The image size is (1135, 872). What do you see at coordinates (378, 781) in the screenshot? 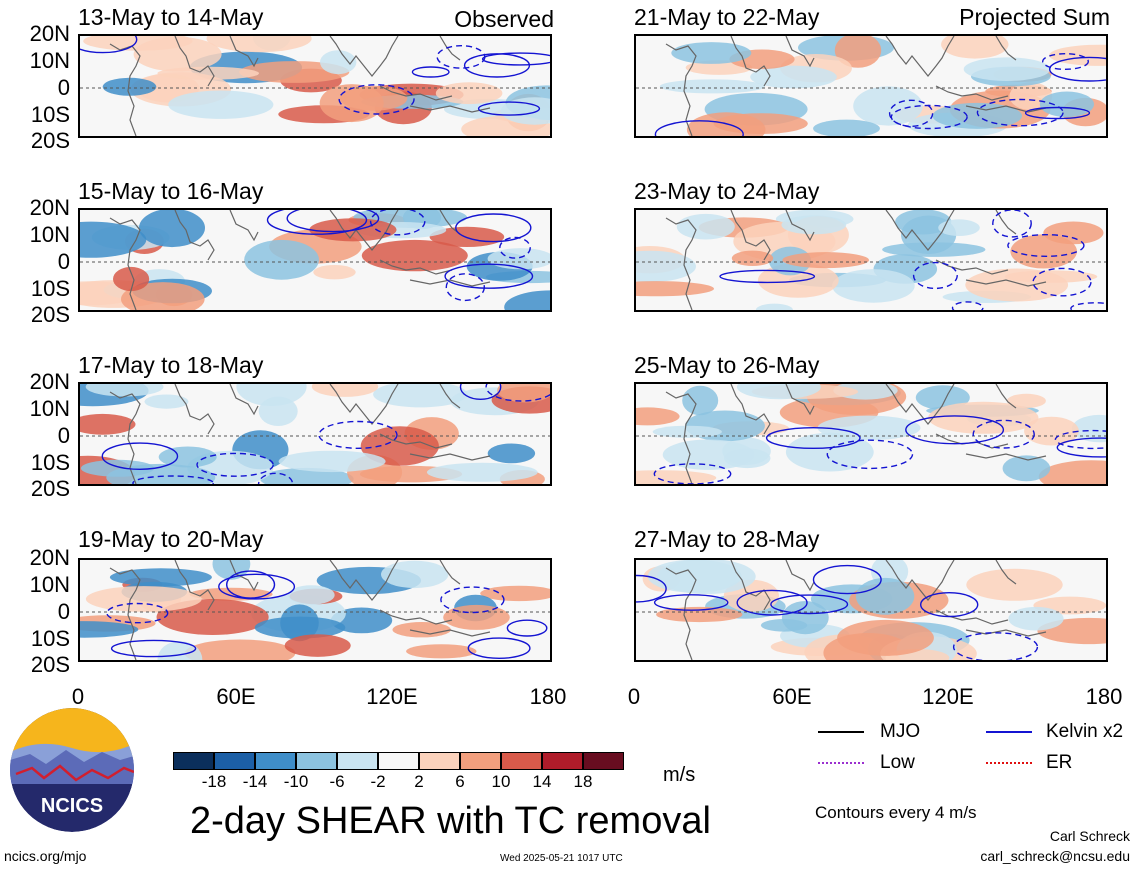
I see `colorbar-tick-label: -2` at bounding box center [378, 781].